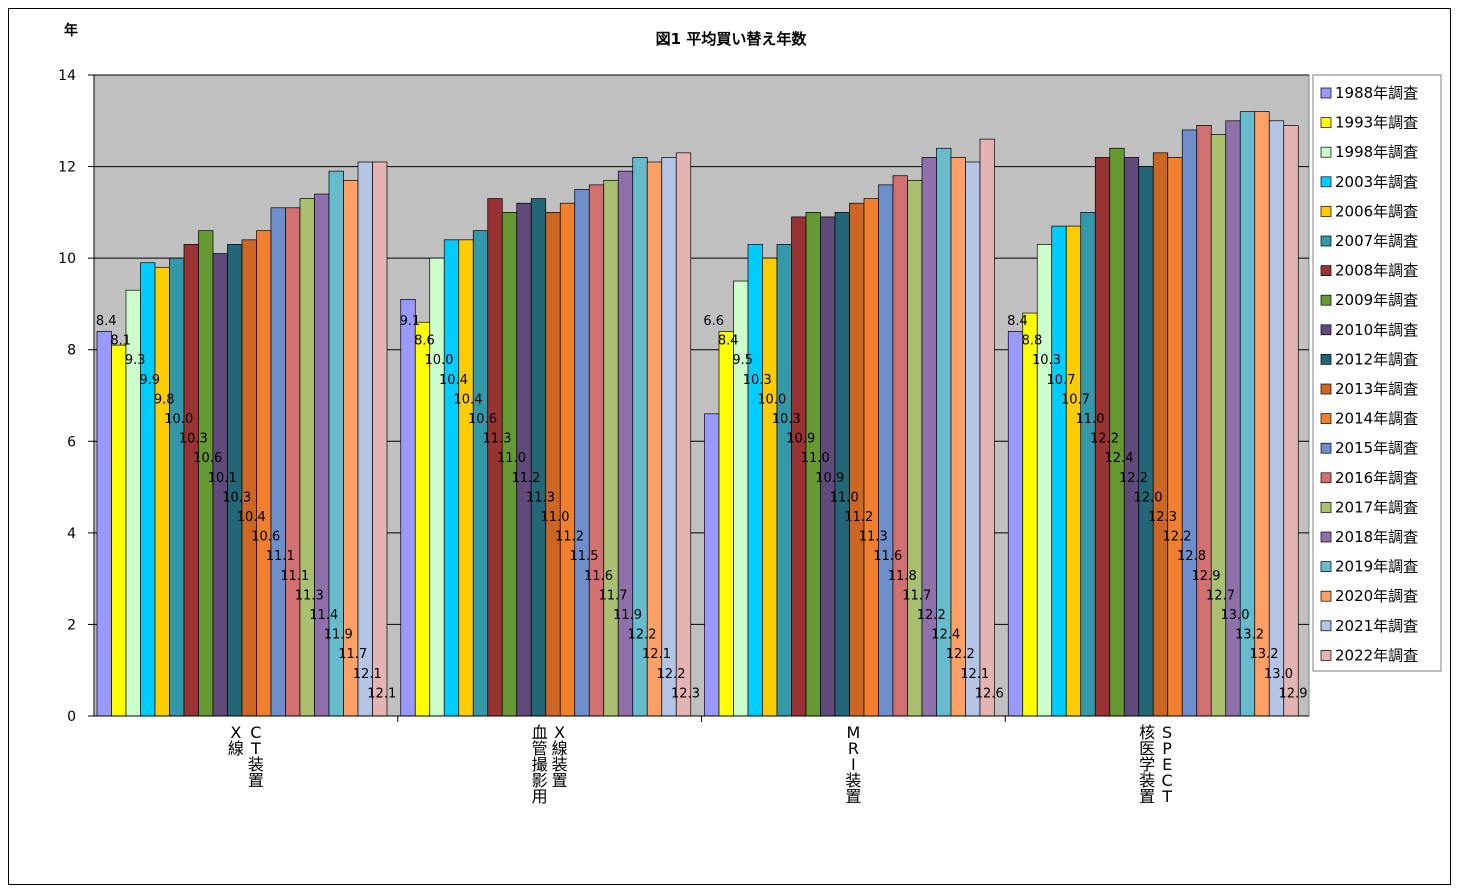 The image size is (1459, 893). I want to click on legend-label: 2013年調査, so click(1376, 389).